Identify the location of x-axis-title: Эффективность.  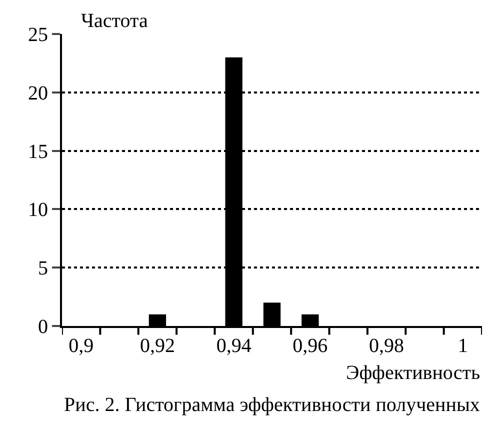
(413, 373).